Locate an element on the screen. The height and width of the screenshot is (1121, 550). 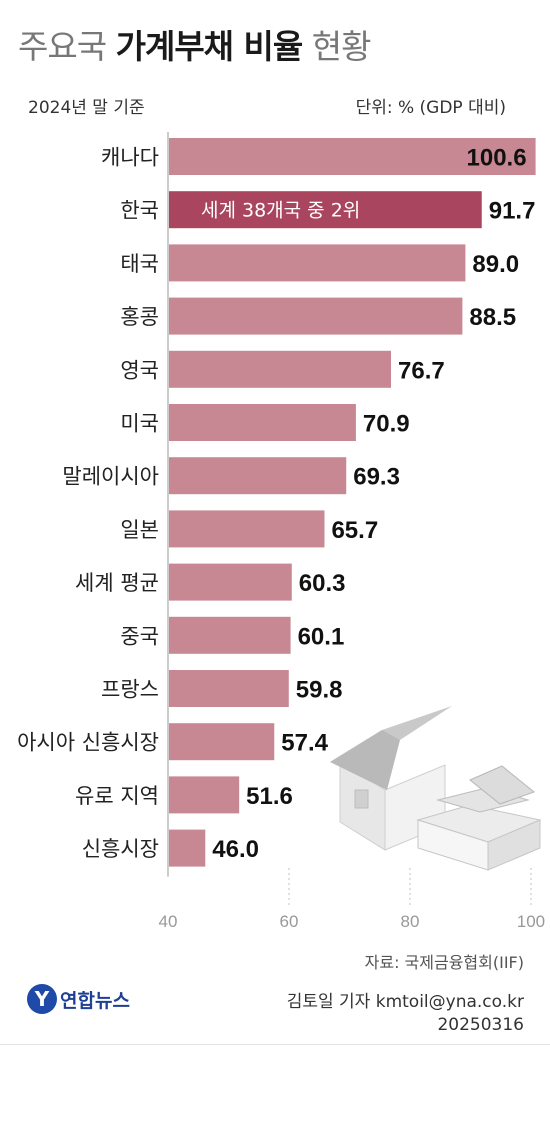
value-label: 76.7 is located at coordinates (421, 370).